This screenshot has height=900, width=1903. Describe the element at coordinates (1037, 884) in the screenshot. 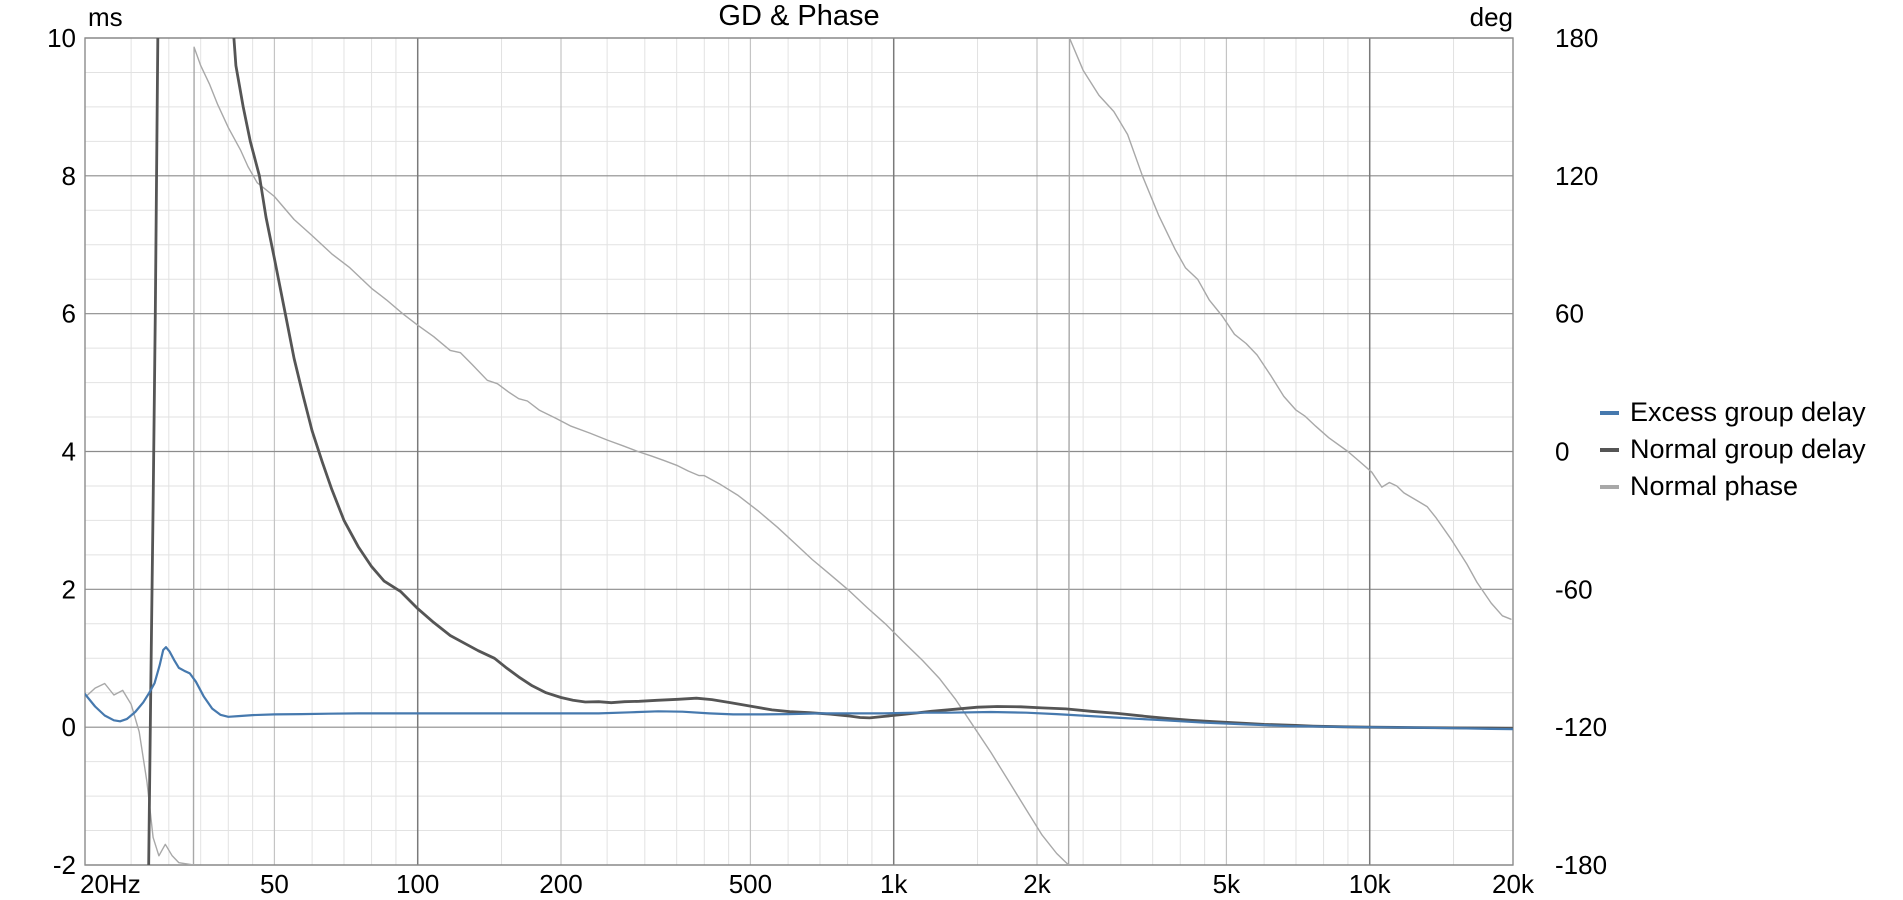

I see `svg-text: 2k` at that location.